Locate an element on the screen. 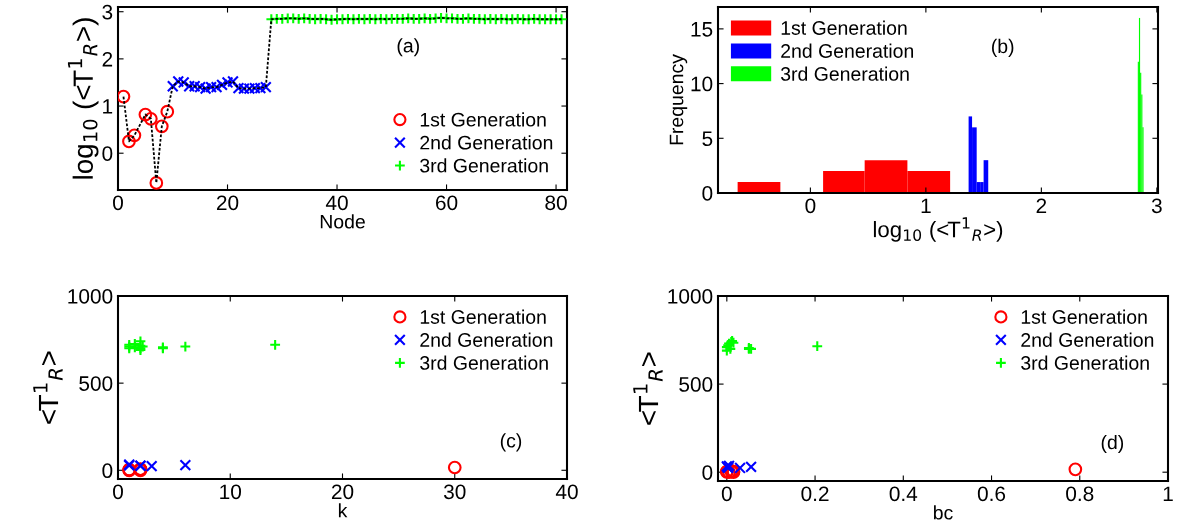 The width and height of the screenshot is (1185, 529). x-tick-label: 0.2 is located at coordinates (815, 494).